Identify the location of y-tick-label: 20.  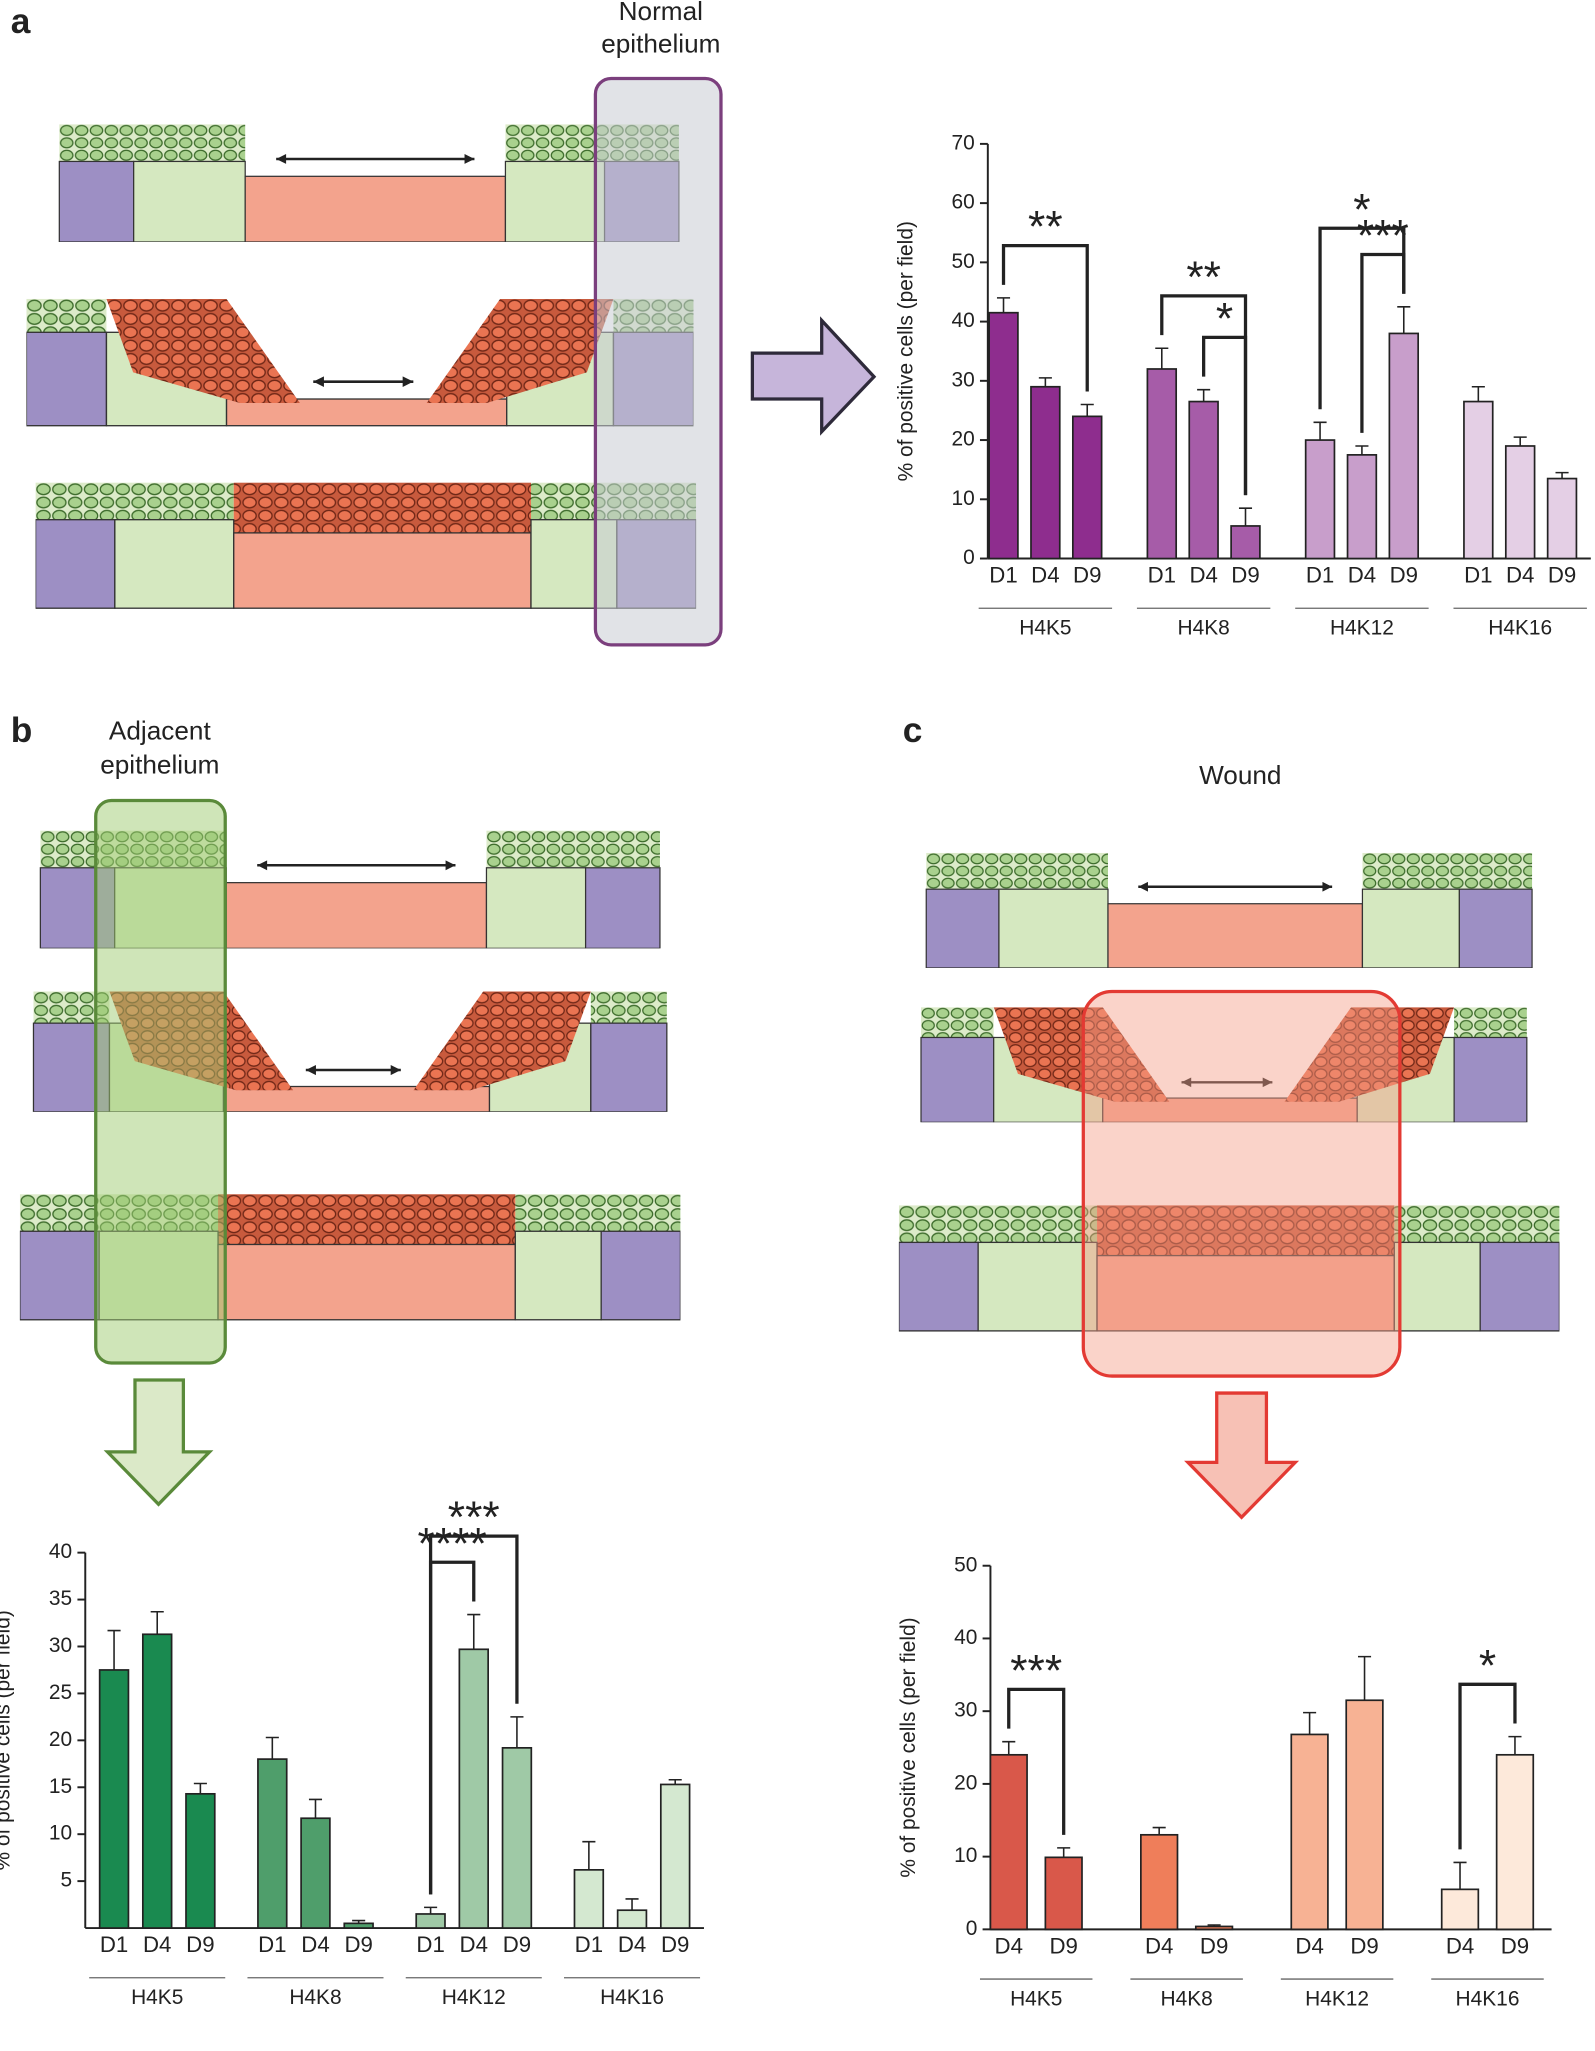
(60, 1739).